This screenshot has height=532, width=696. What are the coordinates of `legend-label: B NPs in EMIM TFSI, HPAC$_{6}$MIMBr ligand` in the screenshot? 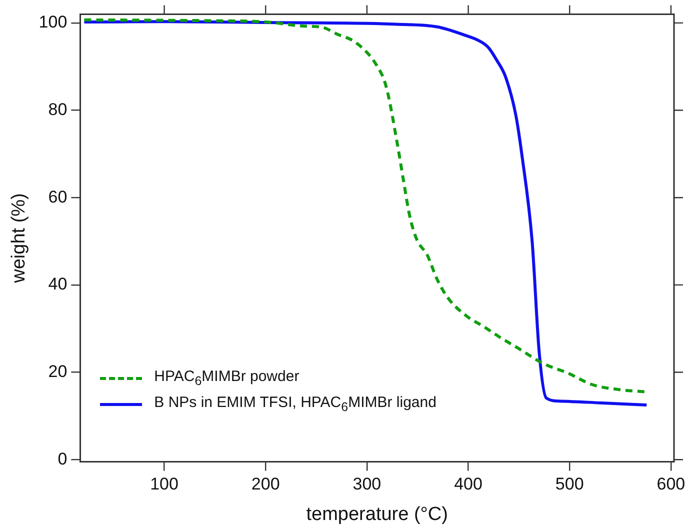 It's located at (295, 404).